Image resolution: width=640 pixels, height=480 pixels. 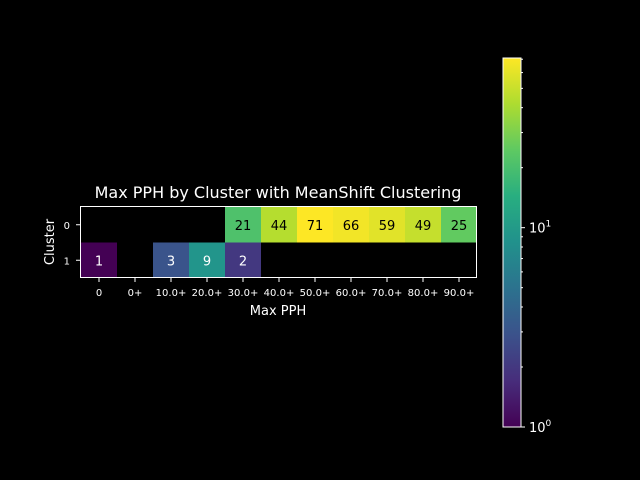 I want to click on cell-value-label: 25, so click(x=459, y=226).